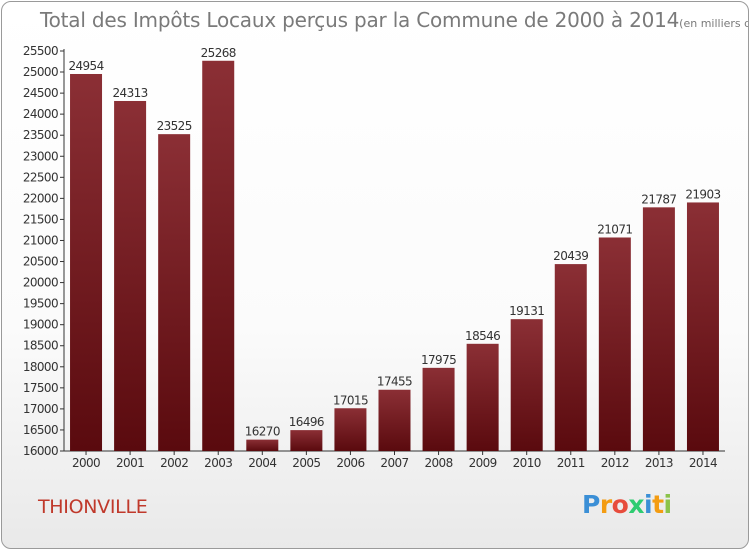 The height and width of the screenshot is (550, 750). What do you see at coordinates (659, 463) in the screenshot?
I see `x-tick-label: 2013` at bounding box center [659, 463].